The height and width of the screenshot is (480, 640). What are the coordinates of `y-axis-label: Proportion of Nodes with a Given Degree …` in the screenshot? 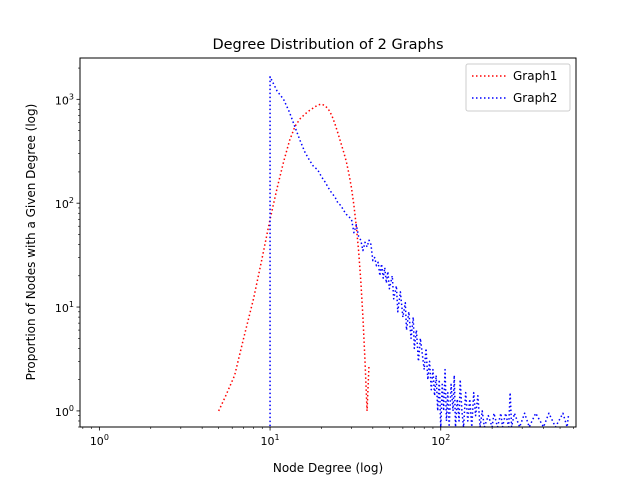 It's located at (31, 242).